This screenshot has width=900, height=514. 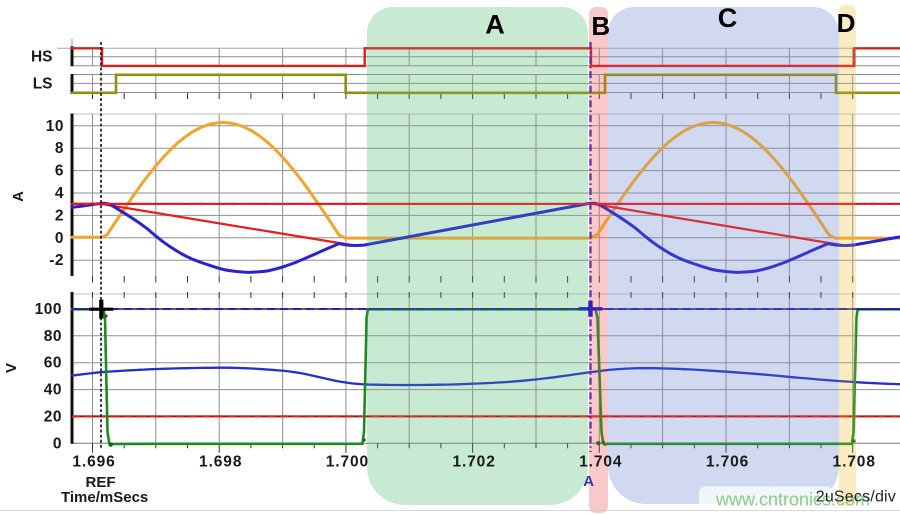 I want to click on svg-text: Time/mSecs, so click(x=104, y=497).